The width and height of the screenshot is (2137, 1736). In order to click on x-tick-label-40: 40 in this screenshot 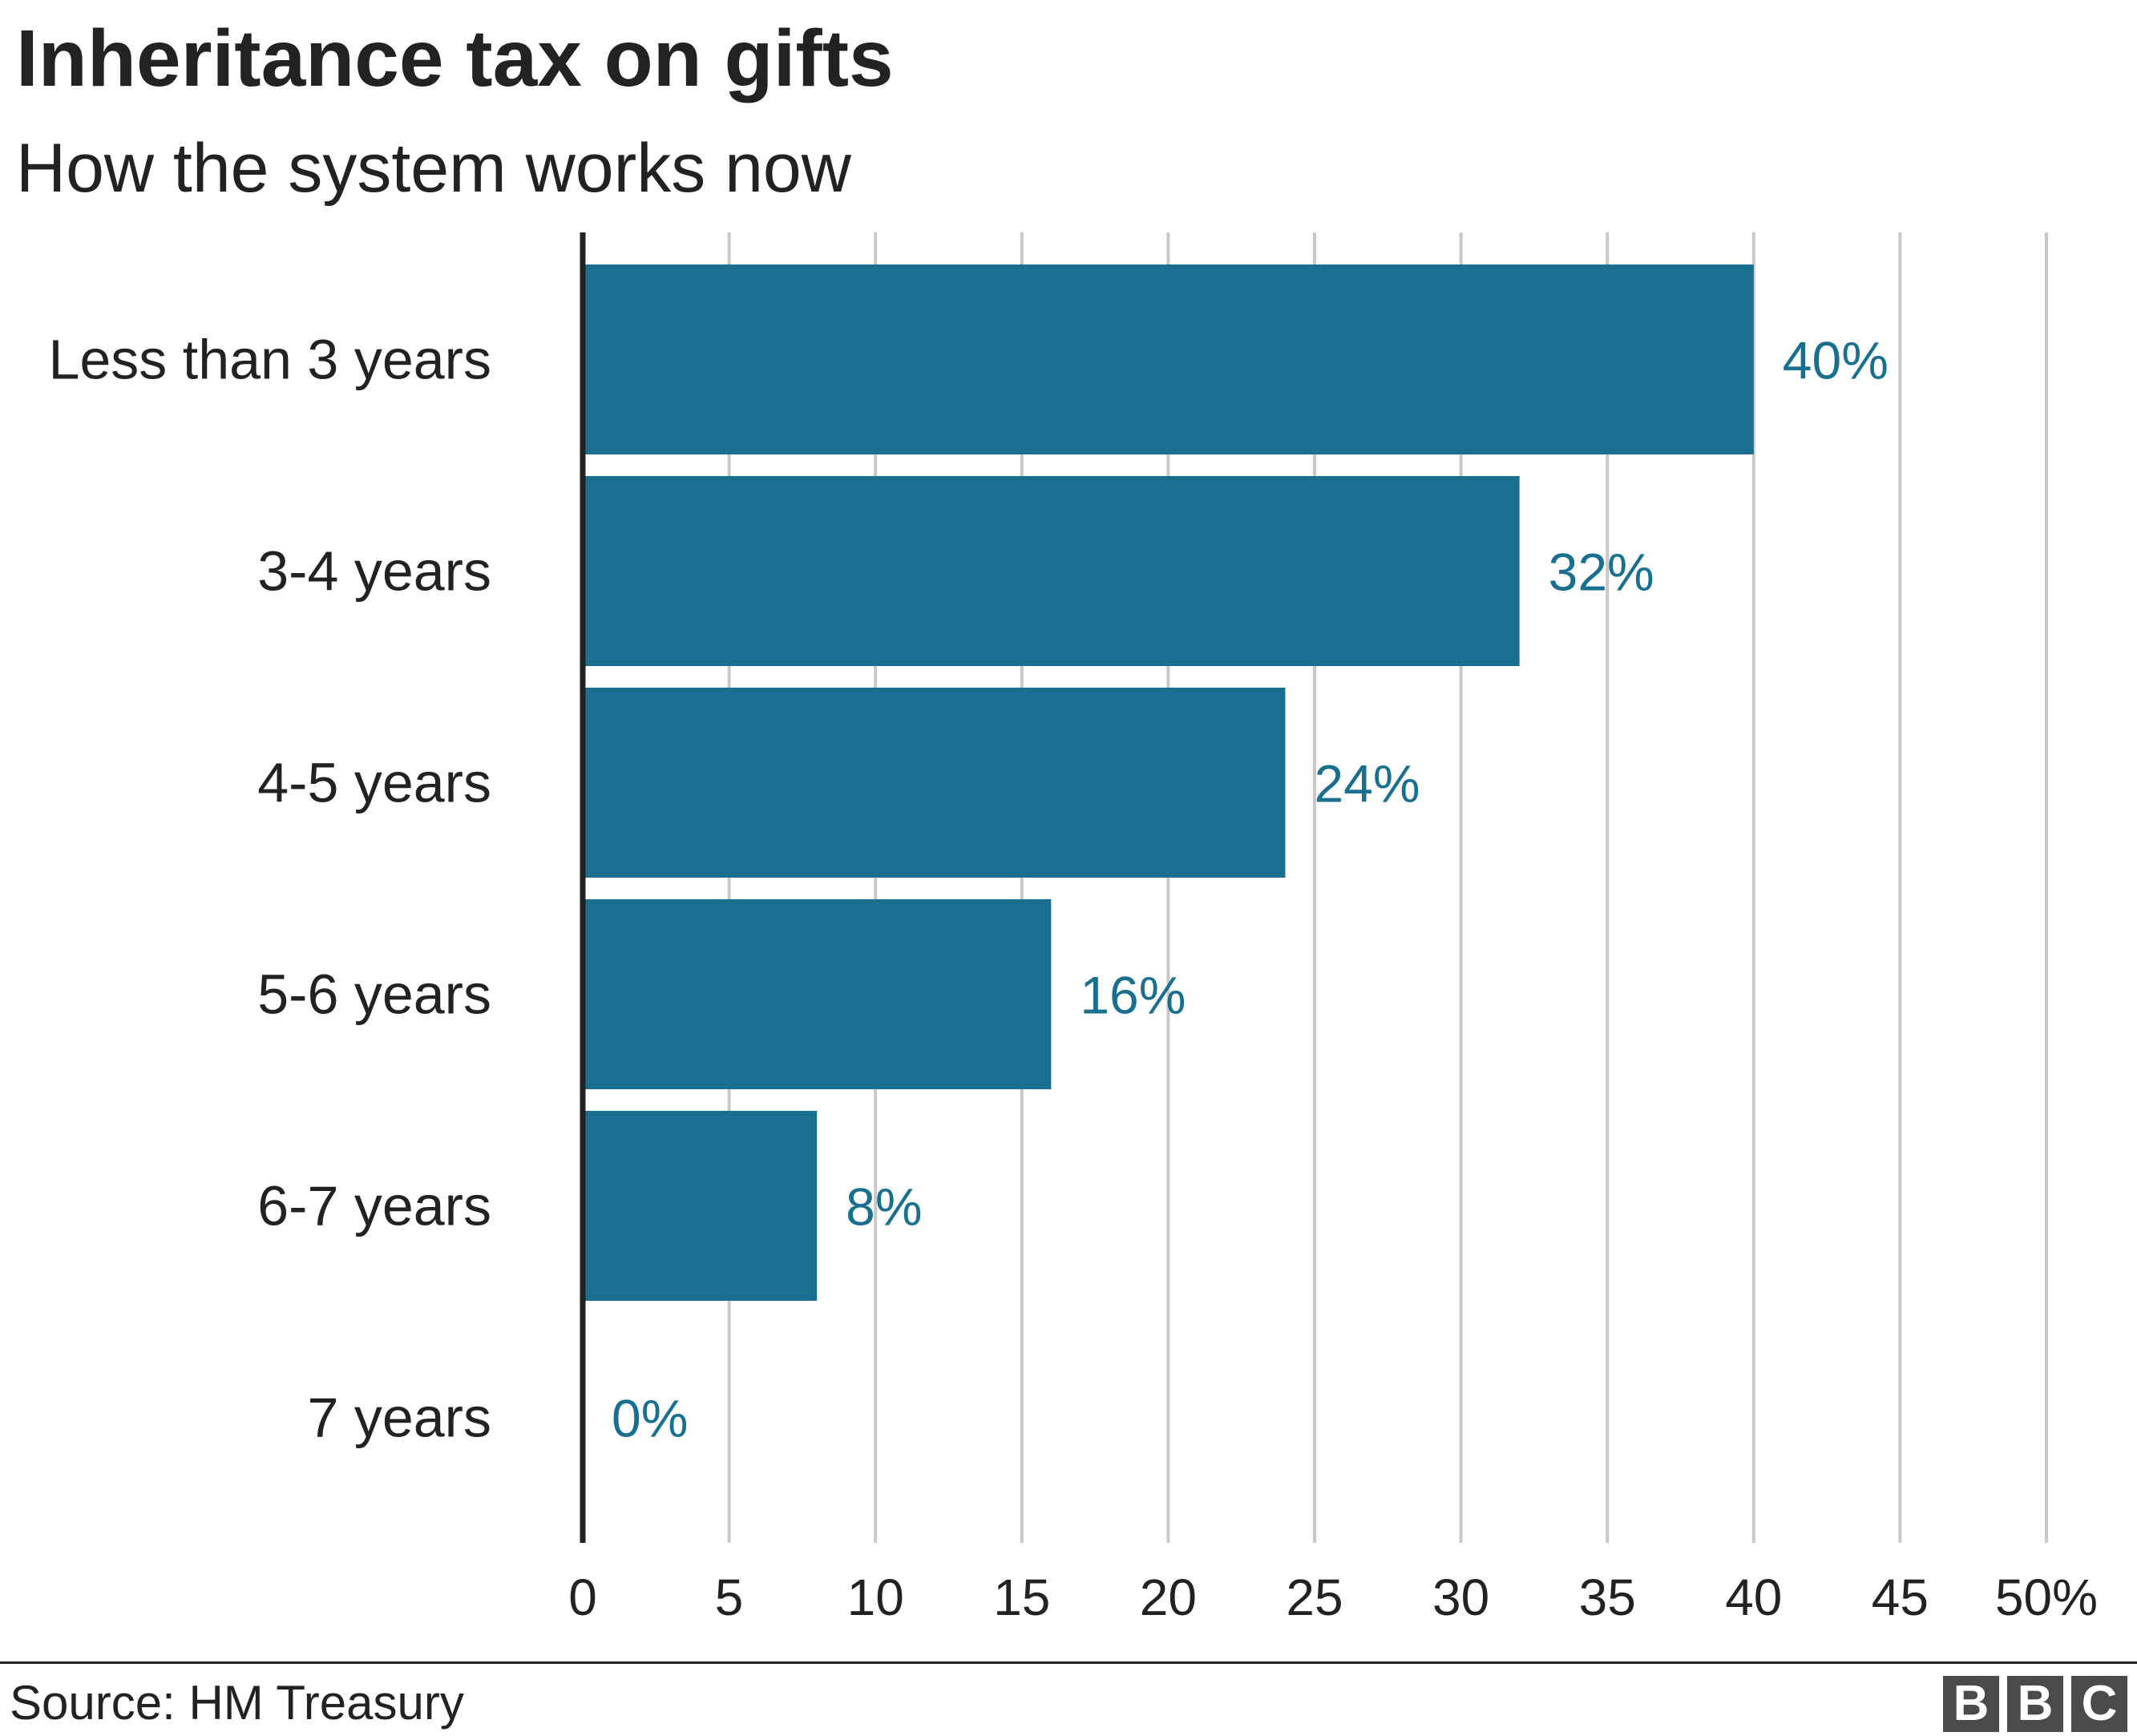, I will do `click(1753, 1597)`.